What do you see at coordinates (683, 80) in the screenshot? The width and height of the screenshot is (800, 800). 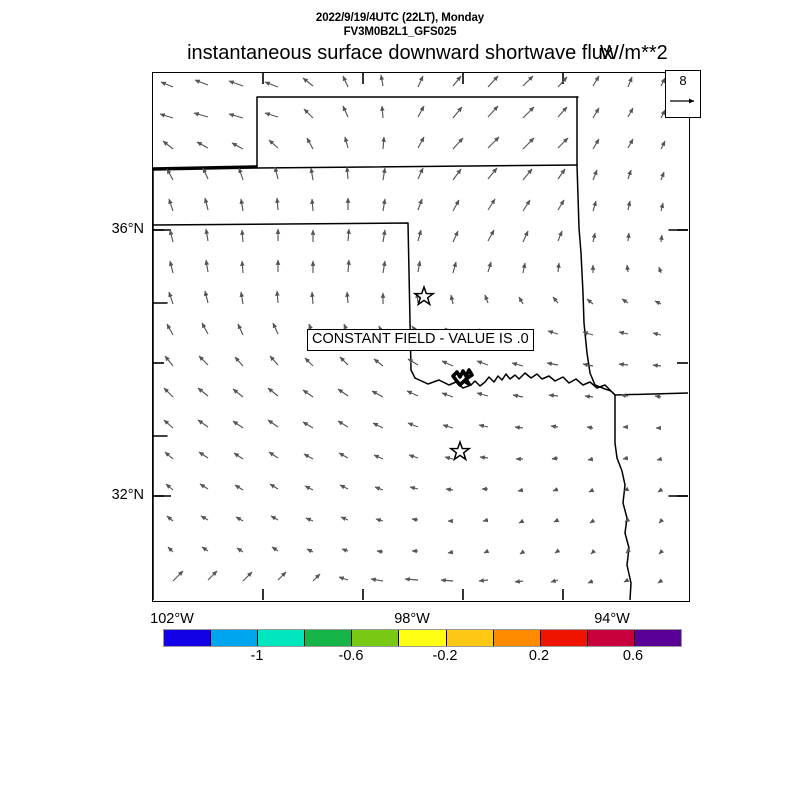 I see `vector-reference-value: 8` at bounding box center [683, 80].